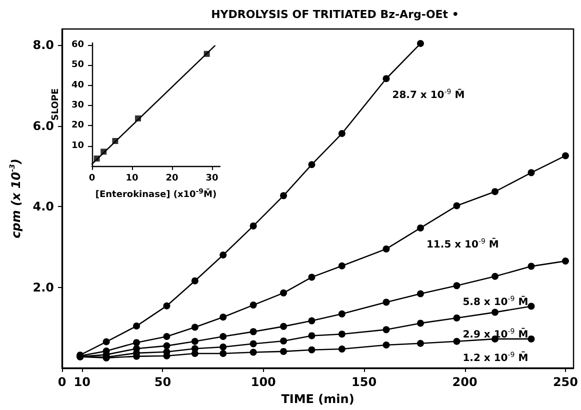 The width and height of the screenshot is (581, 410). Describe the element at coordinates (163, 382) in the screenshot. I see `x-tick-label: 50` at that location.